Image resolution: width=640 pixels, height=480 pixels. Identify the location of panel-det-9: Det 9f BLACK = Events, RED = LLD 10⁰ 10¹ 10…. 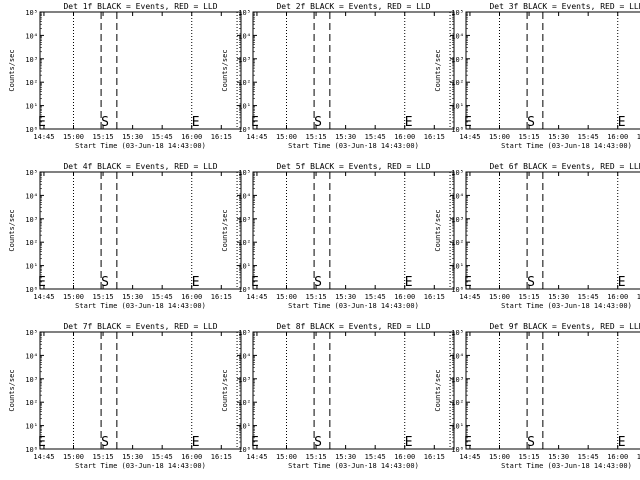
(537, 396).